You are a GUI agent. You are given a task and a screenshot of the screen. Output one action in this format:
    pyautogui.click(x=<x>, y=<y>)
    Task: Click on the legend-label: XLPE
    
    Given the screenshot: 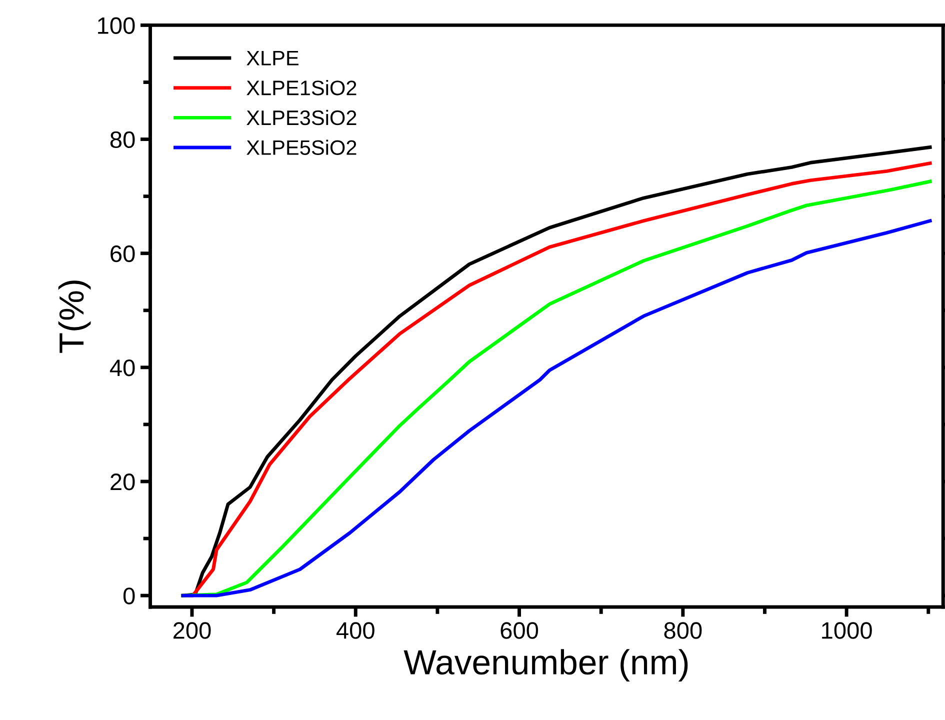 What is the action you would take?
    pyautogui.click(x=272, y=58)
    